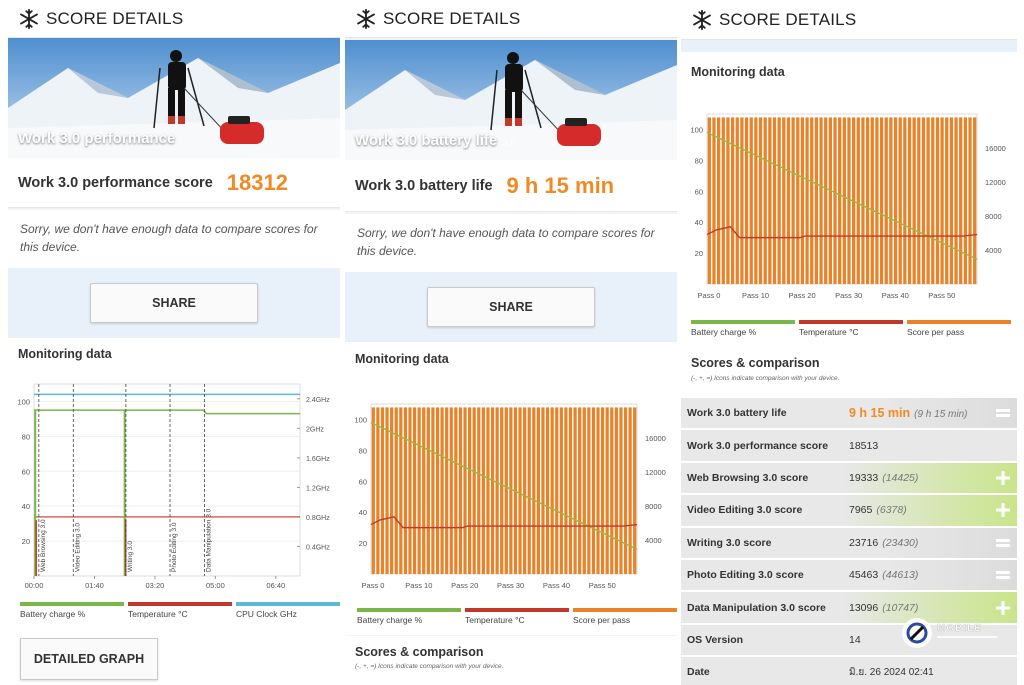  What do you see at coordinates (848, 295) in the screenshot?
I see `x-tick-label: Pass 30` at bounding box center [848, 295].